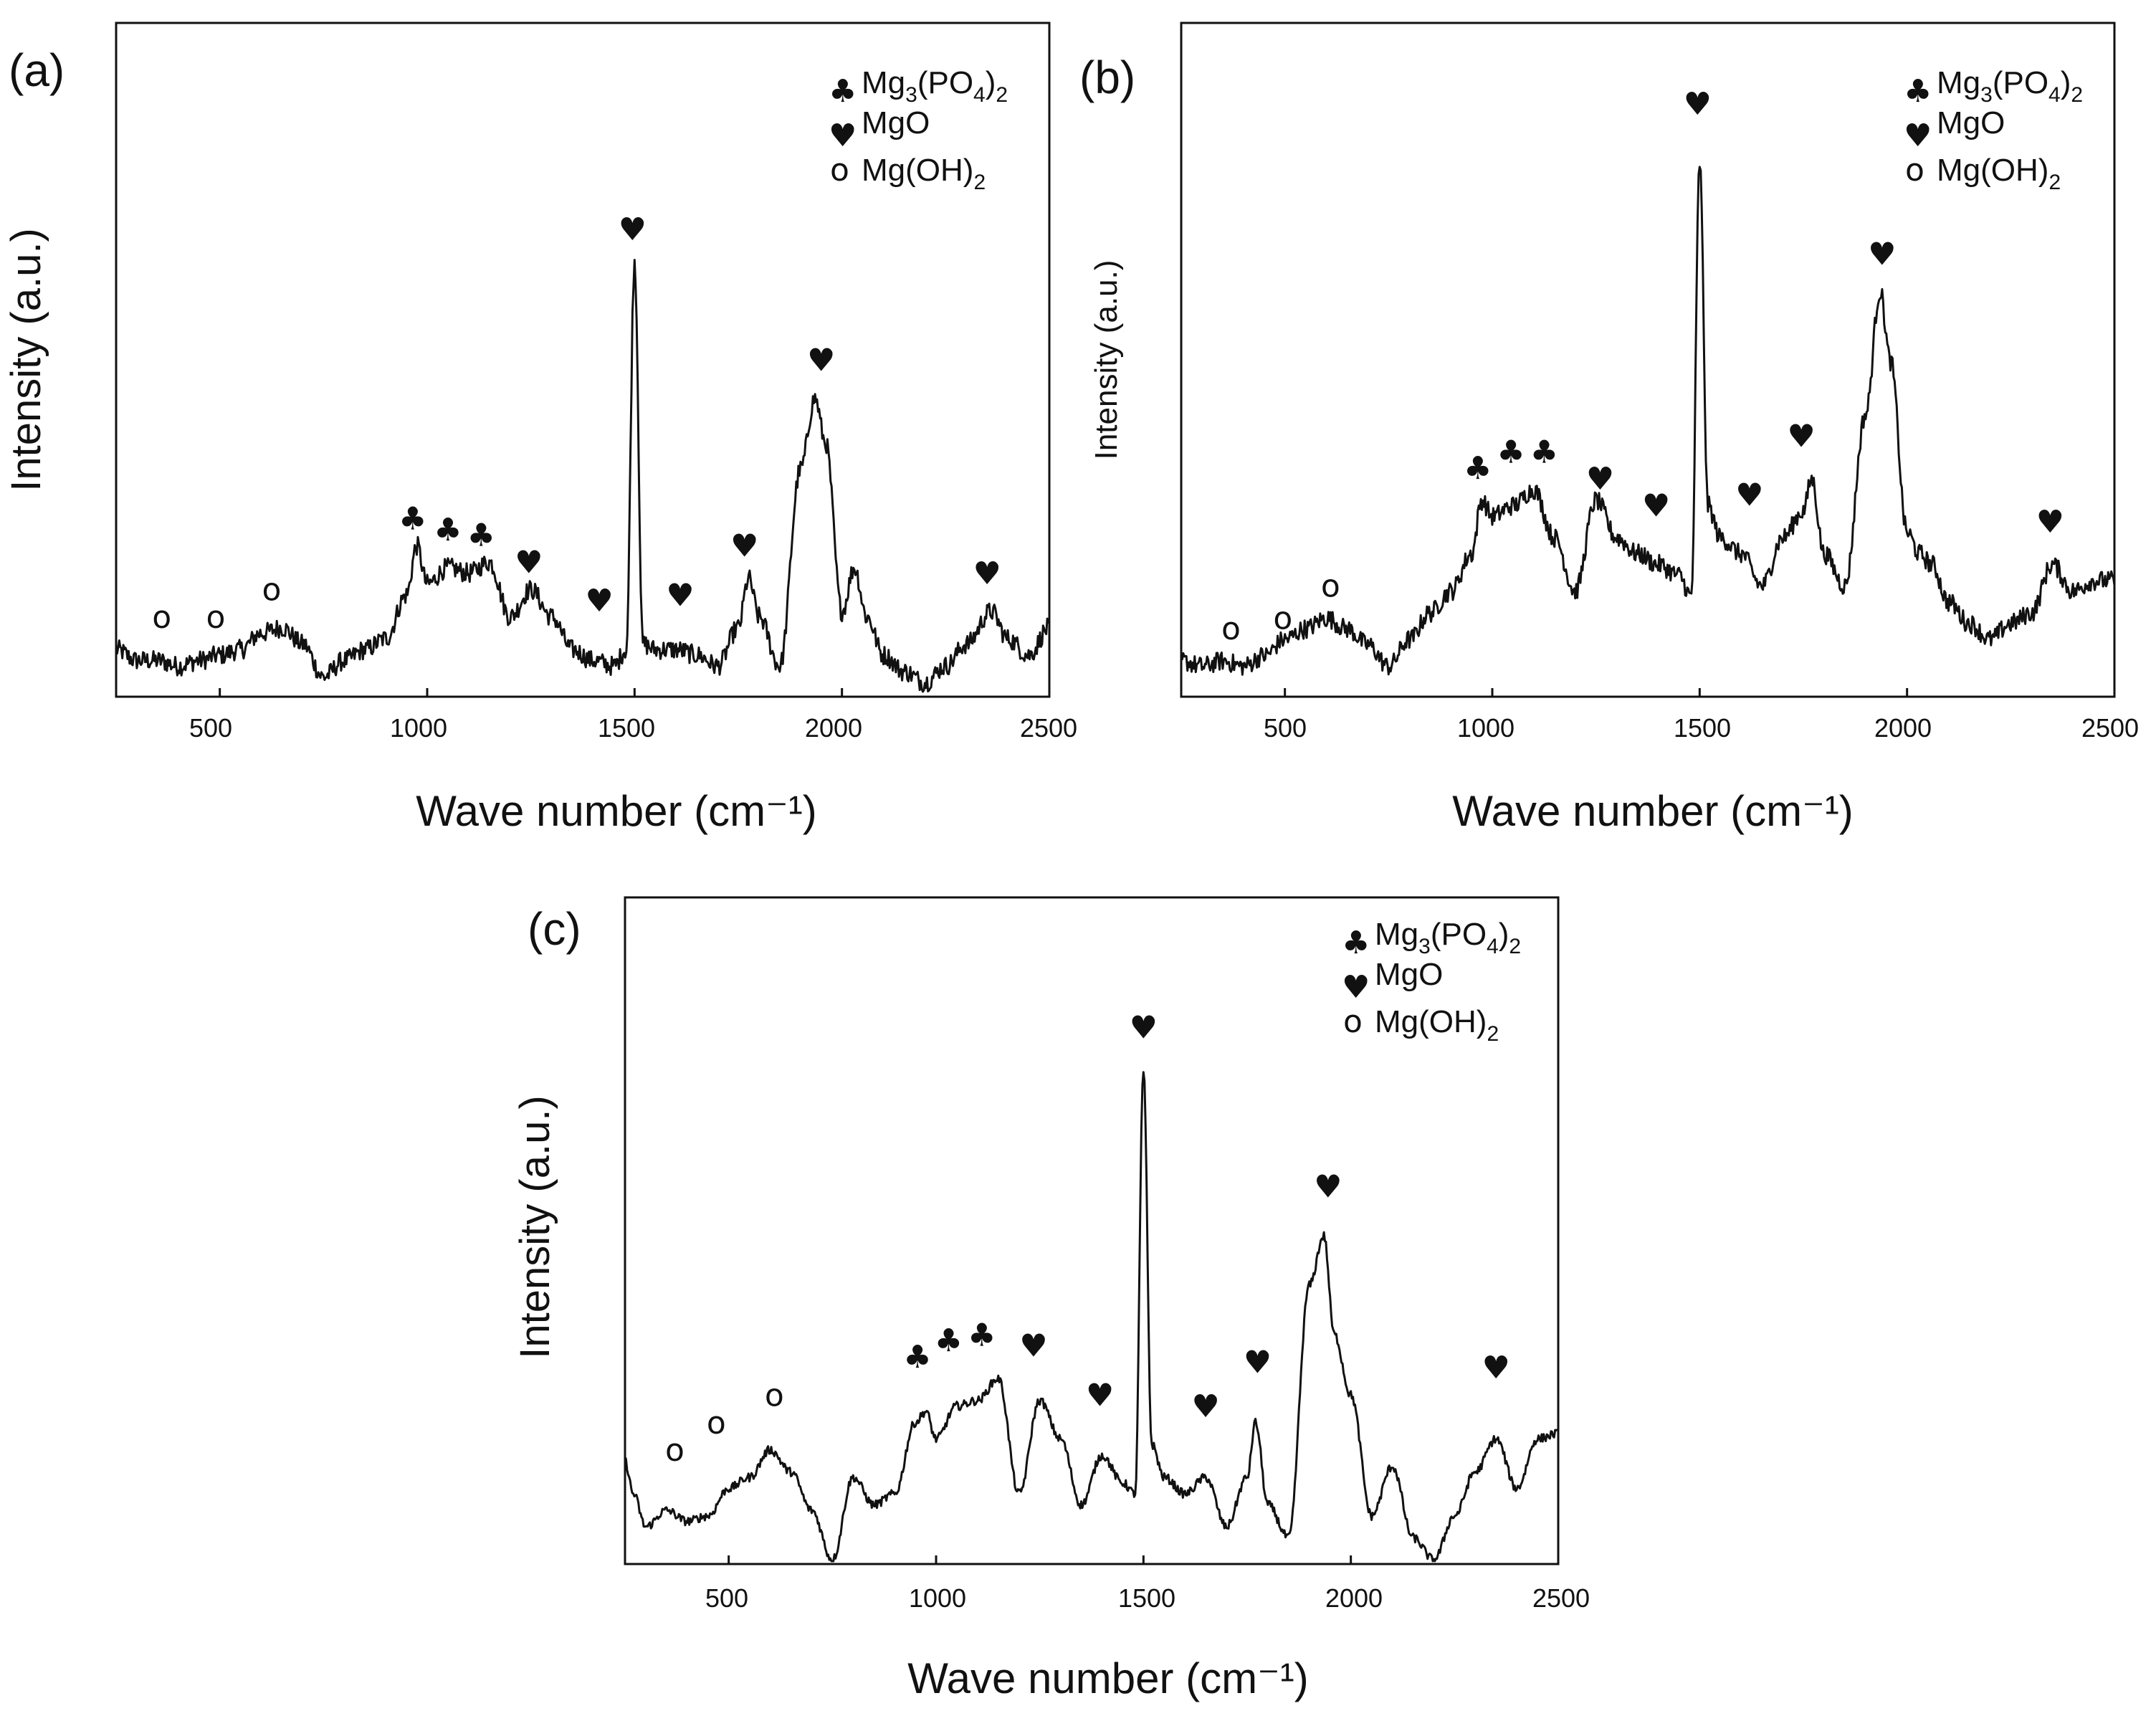 This screenshot has width=2156, height=1721. I want to click on panel-a-x-tick-label: 1000, so click(418, 728).